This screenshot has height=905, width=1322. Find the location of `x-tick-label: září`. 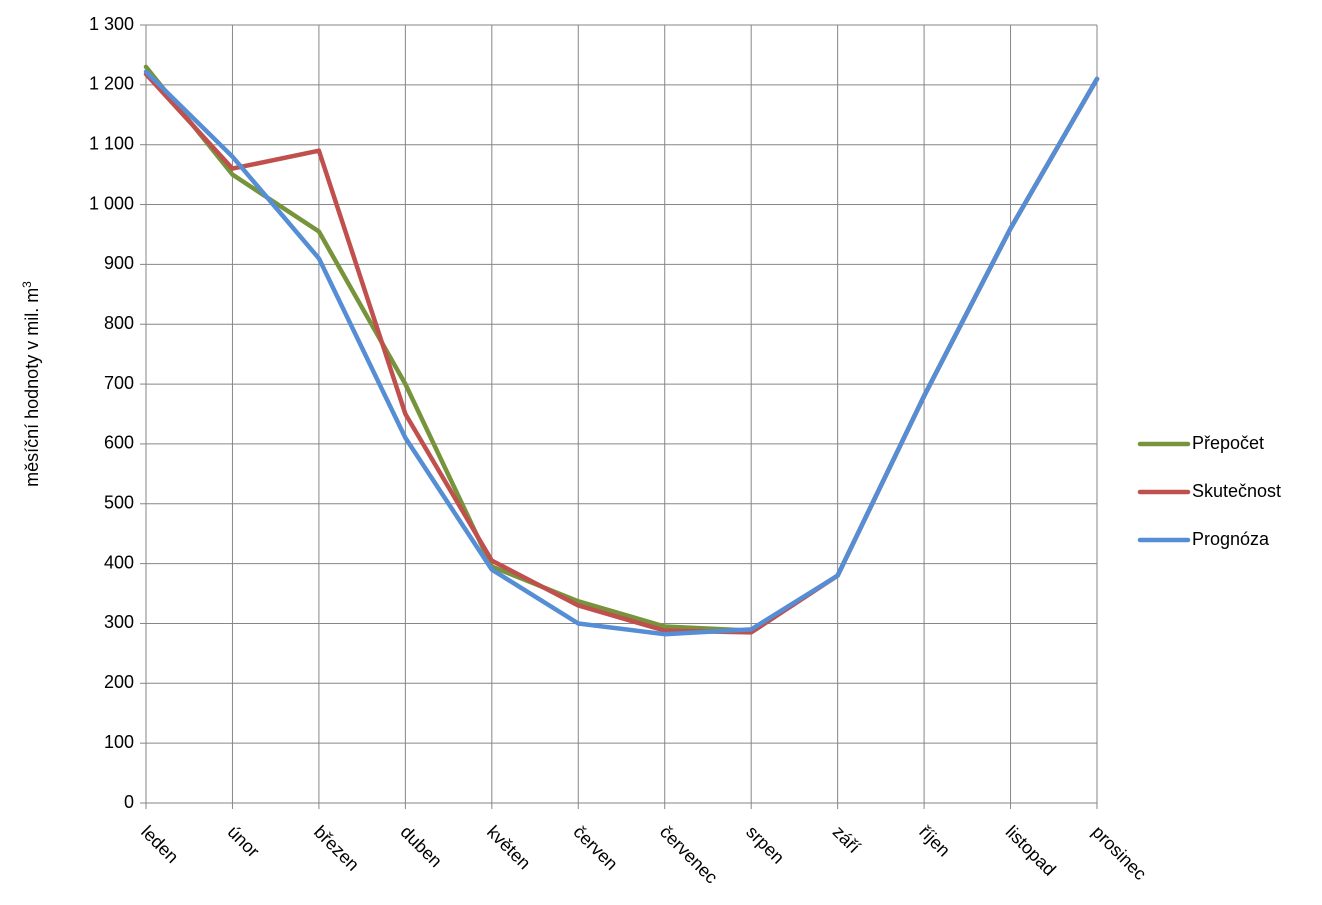

x-tick-label: září is located at coordinates (846, 839).